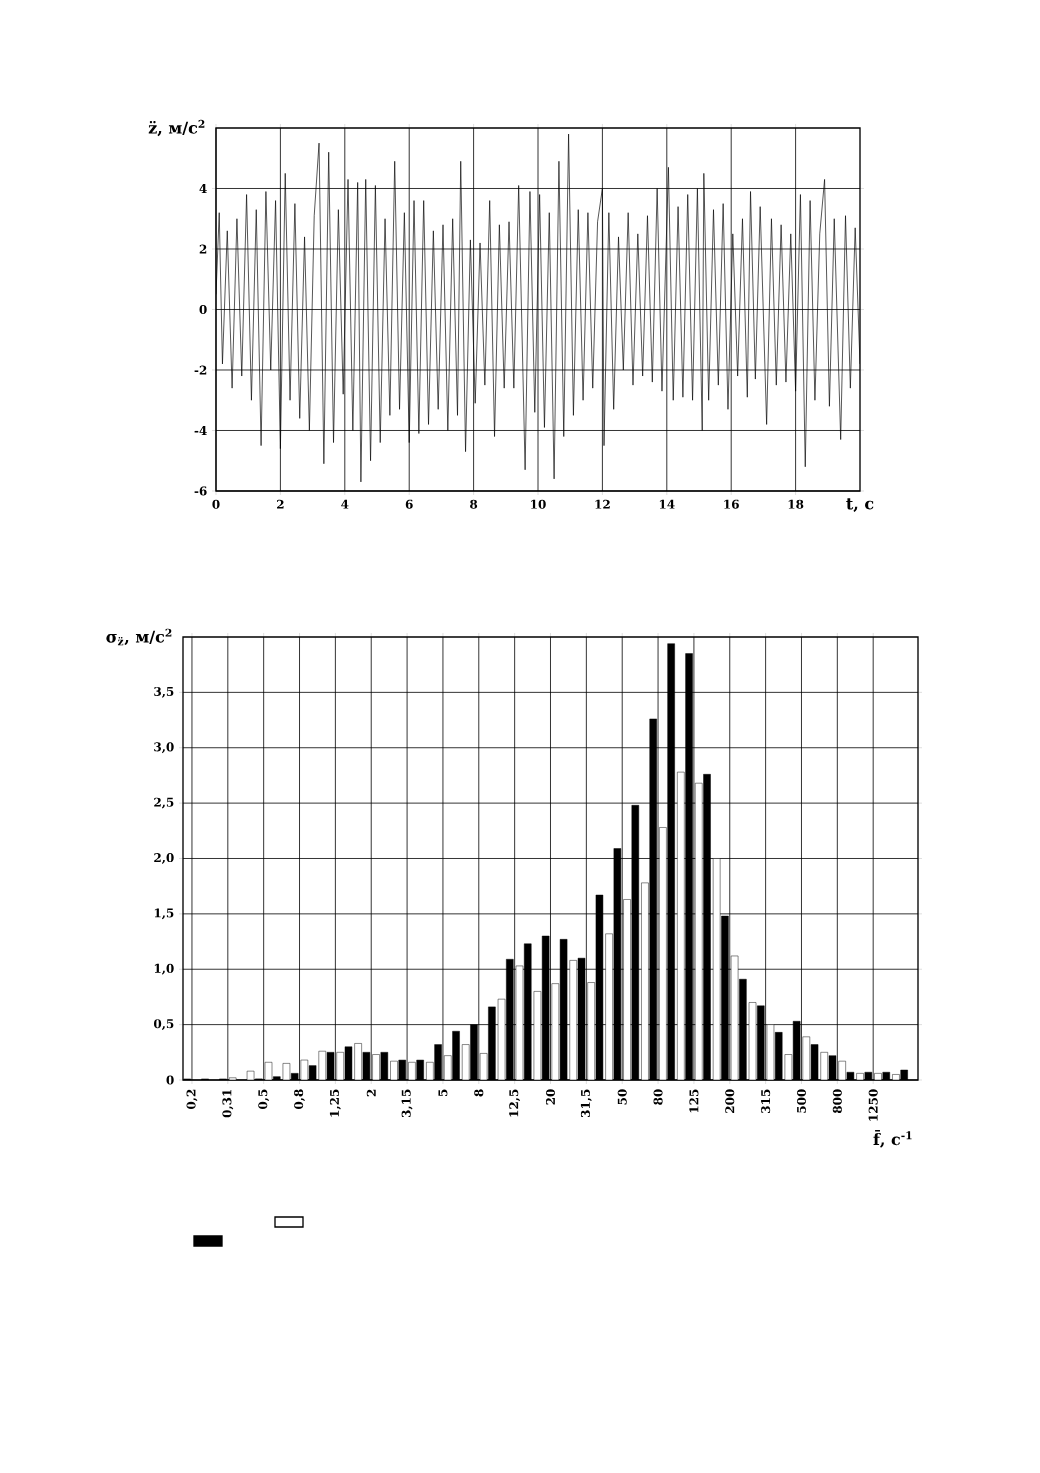 The width and height of the screenshot is (1040, 1473). I want to click on y-tick-label: 1,5, so click(164, 914).